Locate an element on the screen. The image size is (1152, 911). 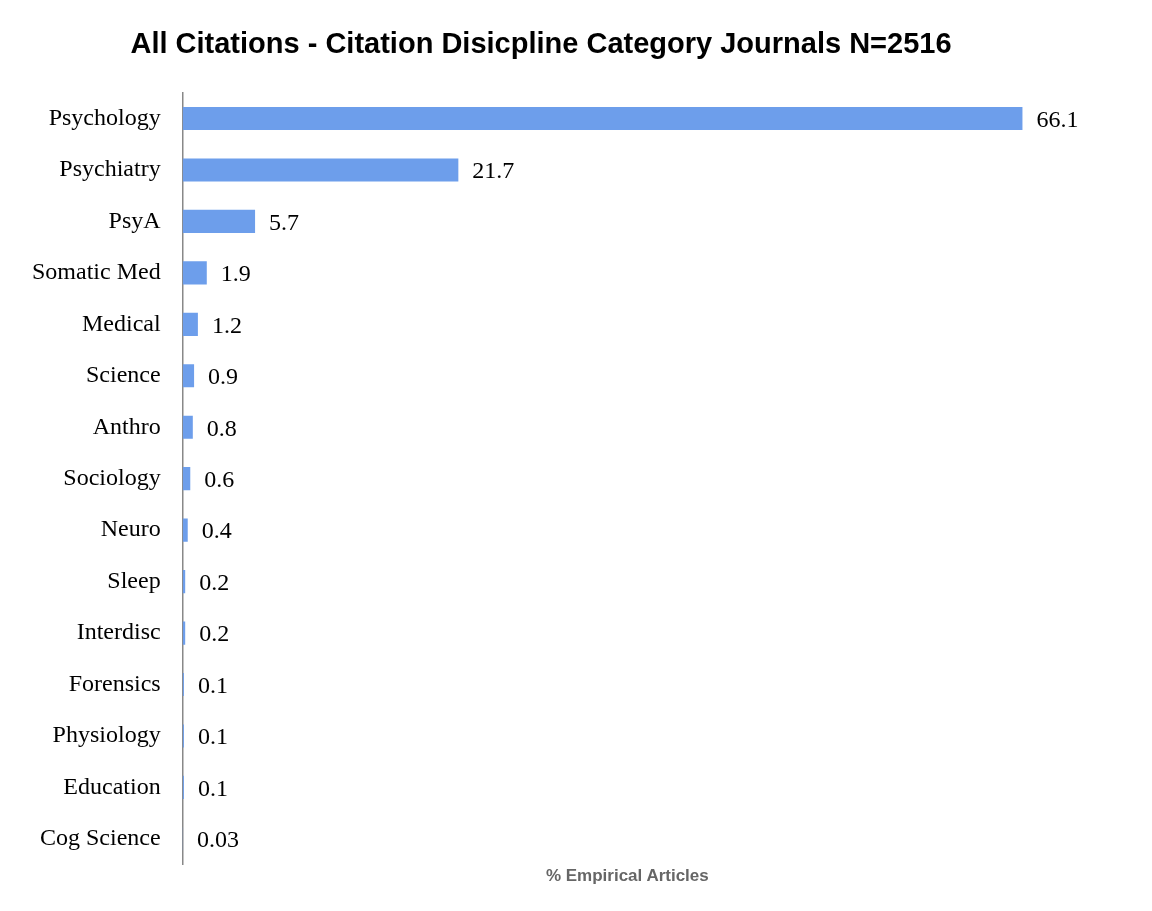
y-tick-label: Interdisc is located at coordinates (118, 631).